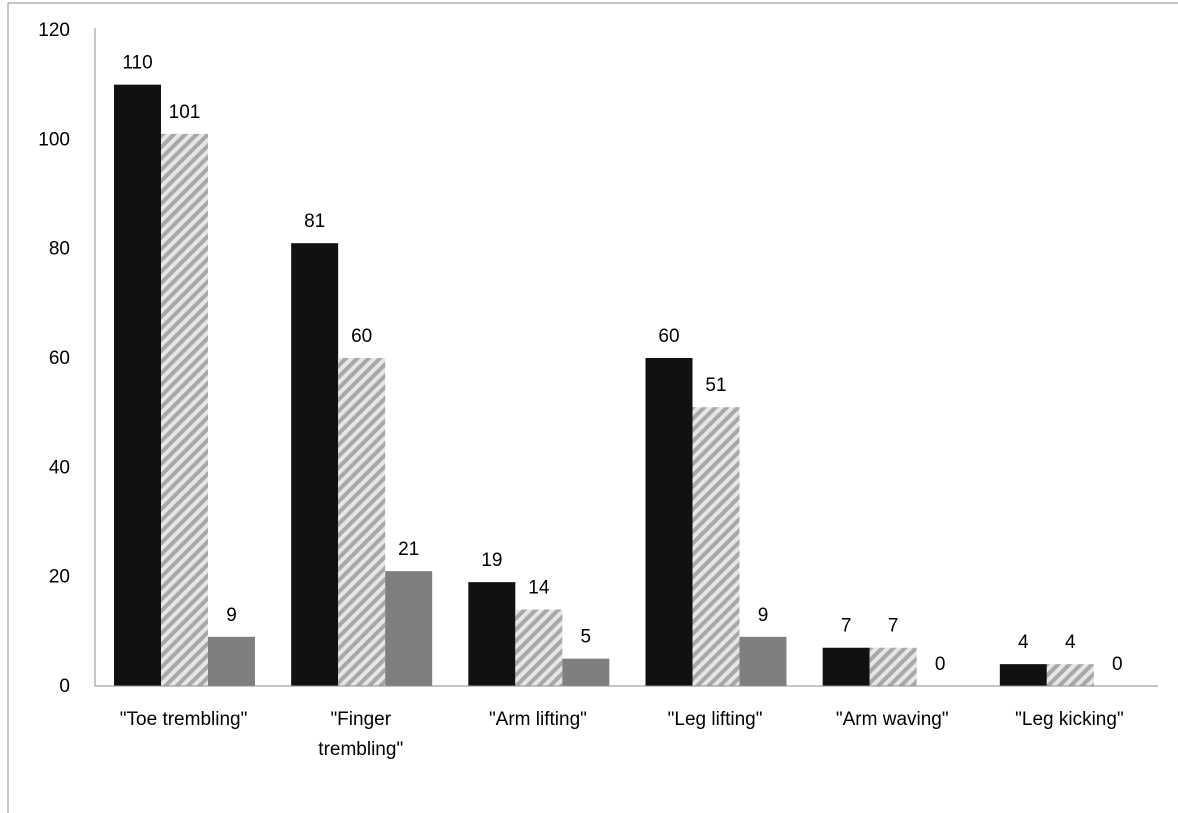 This screenshot has width=1178, height=813. I want to click on data-label: 14, so click(539, 587).